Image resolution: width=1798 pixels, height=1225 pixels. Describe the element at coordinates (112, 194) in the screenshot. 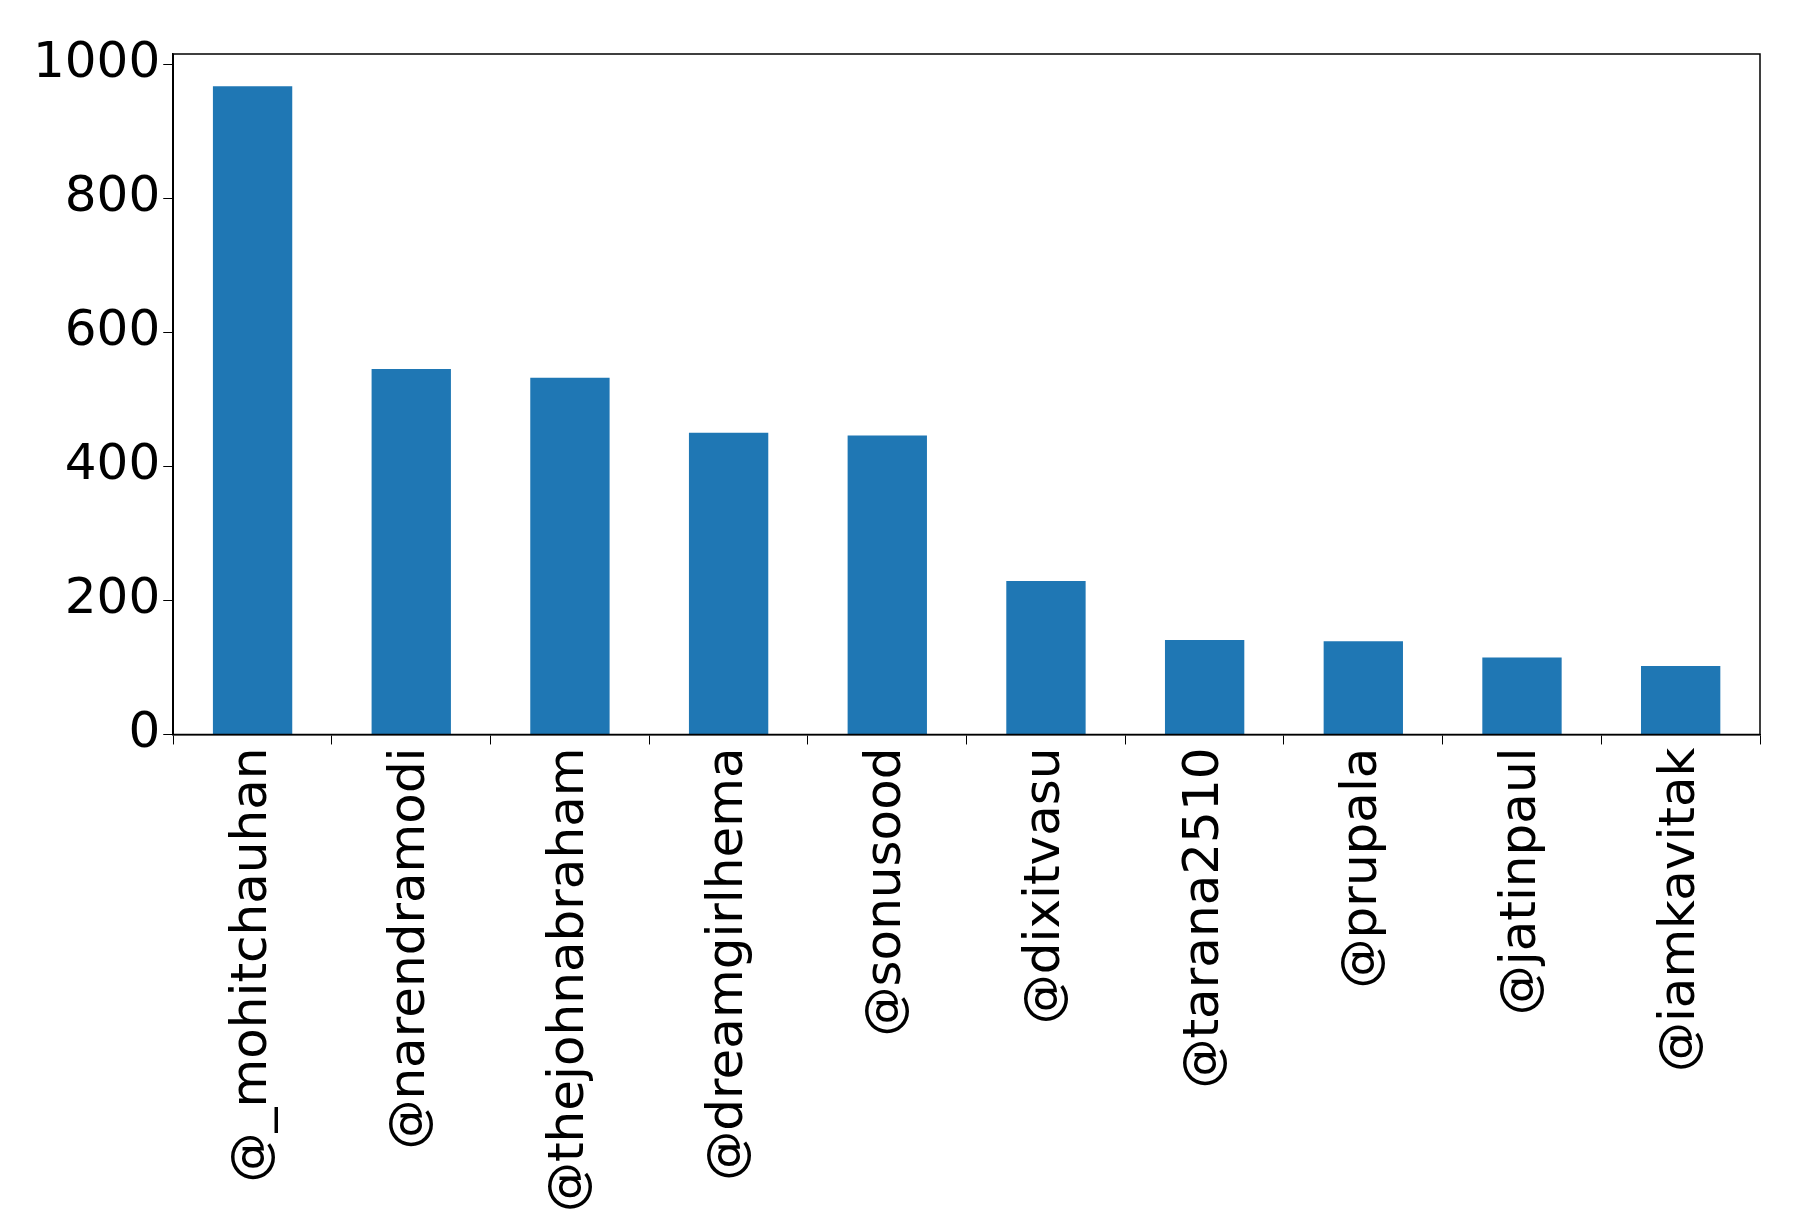

I see `y-tick-label: 800` at that location.